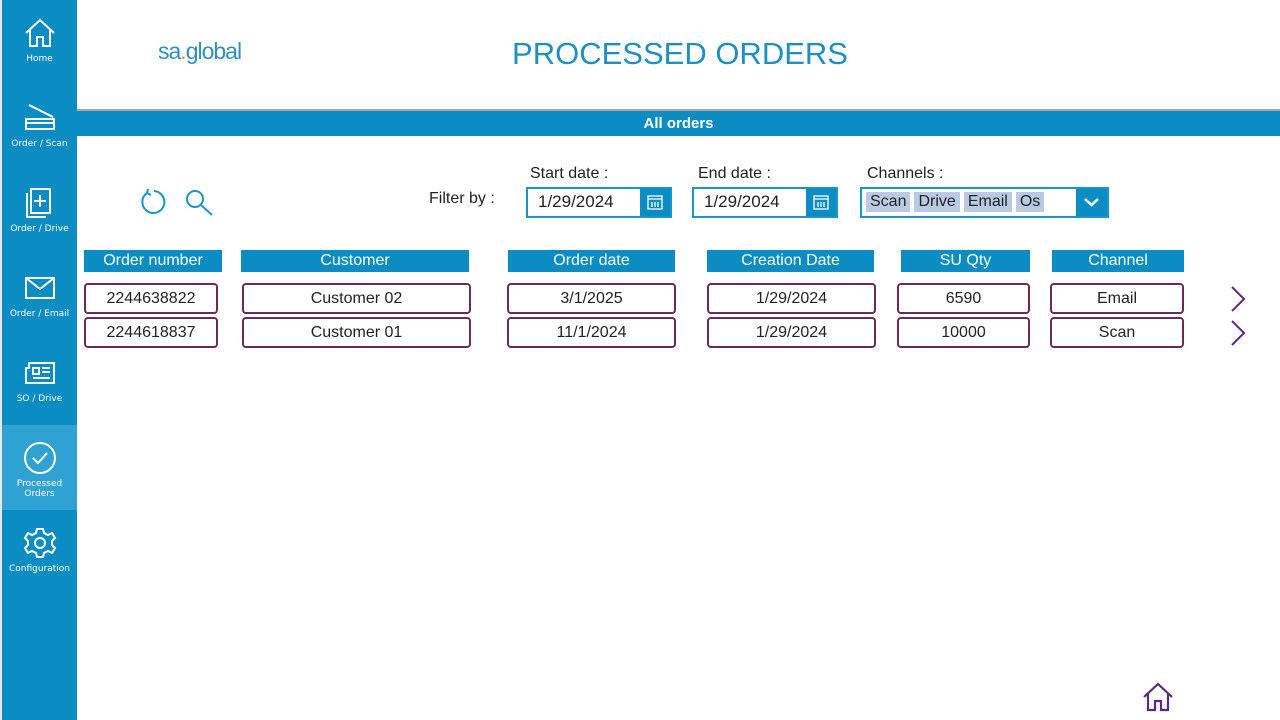  Describe the element at coordinates (591, 298) in the screenshot. I see `order-date-cell: 3/1/2025` at that location.